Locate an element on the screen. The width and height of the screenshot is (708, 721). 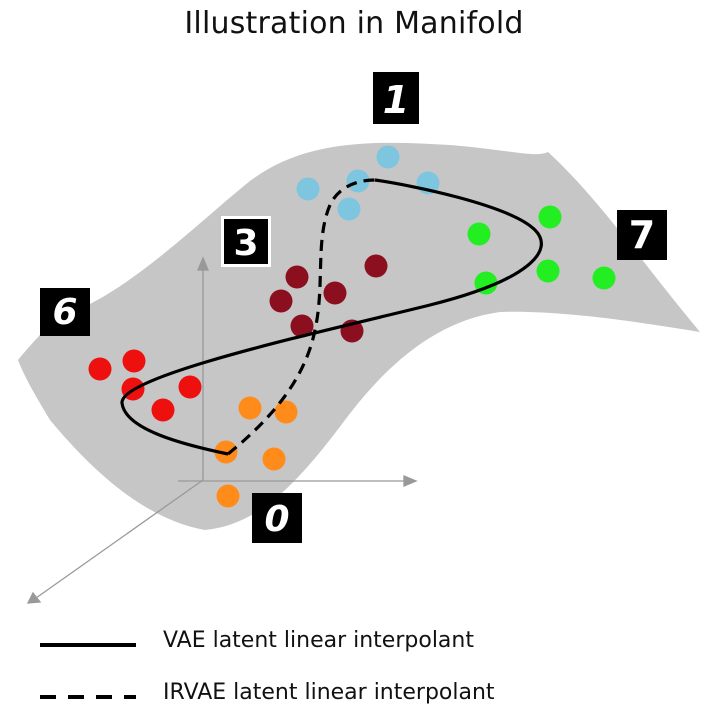
digit-thumbnail-7: 7 is located at coordinates (642, 235).